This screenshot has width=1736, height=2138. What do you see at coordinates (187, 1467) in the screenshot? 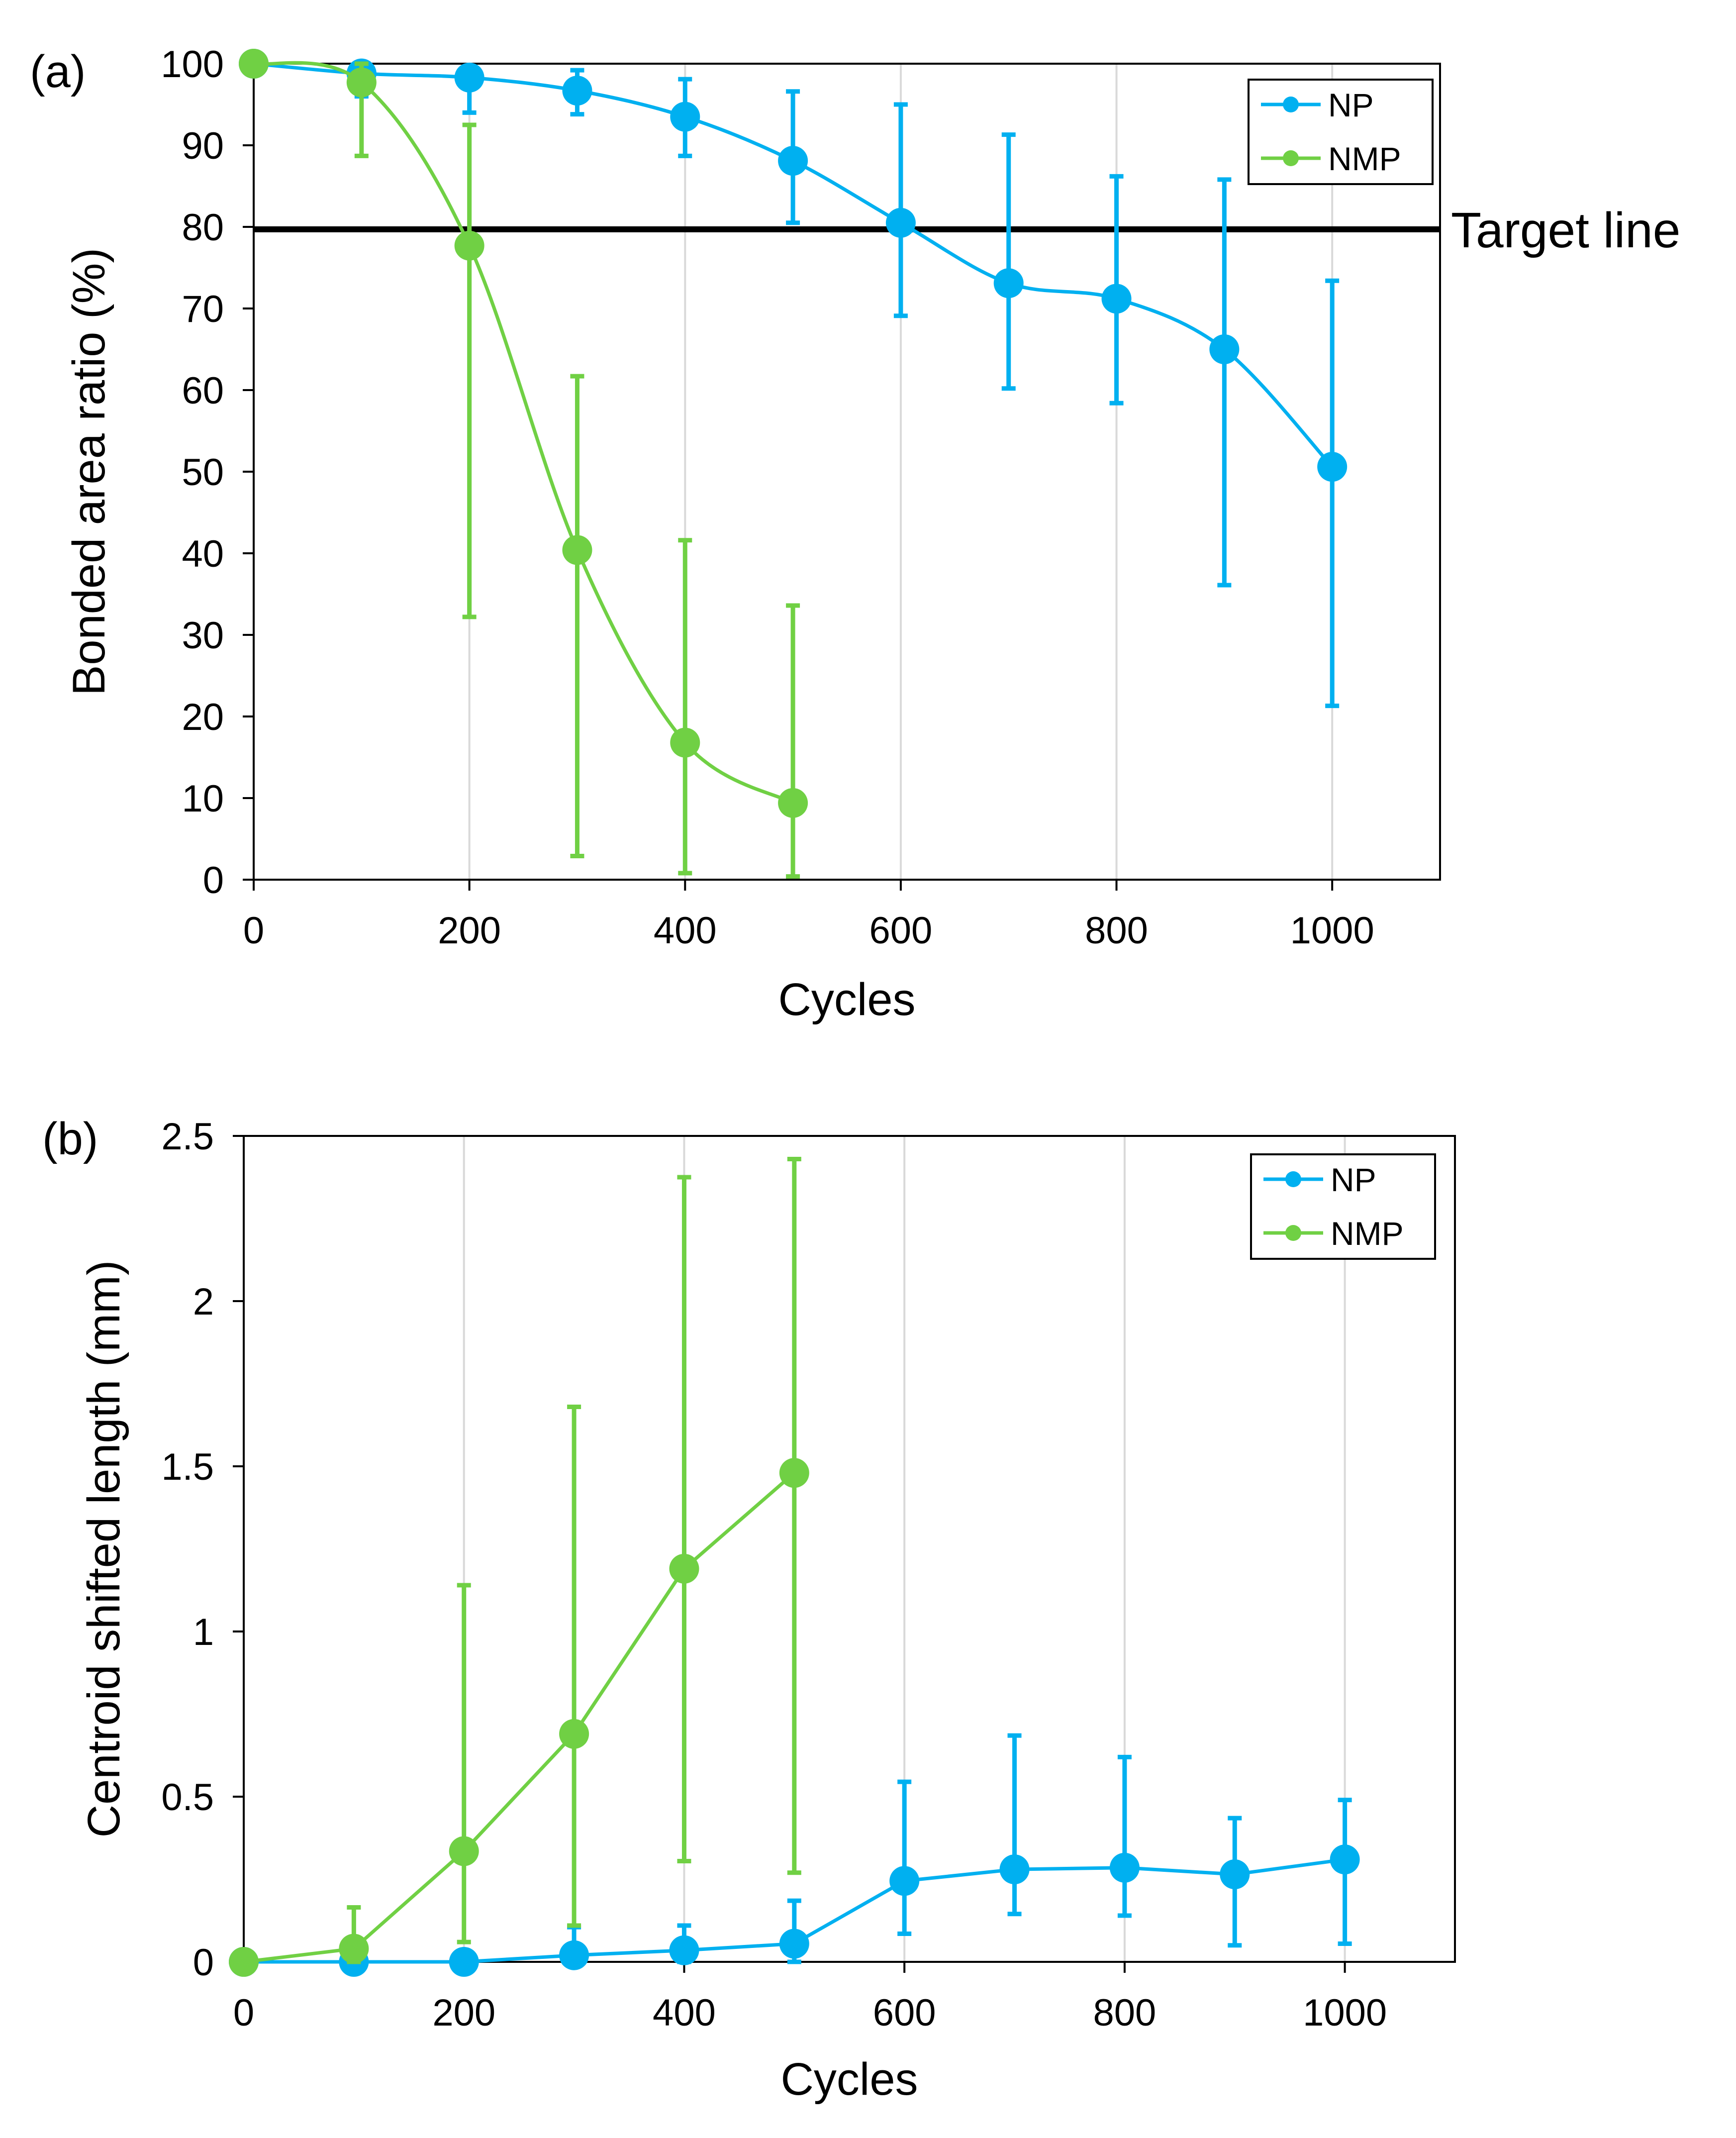
I see `y-tick-label: 1.5` at bounding box center [187, 1467].